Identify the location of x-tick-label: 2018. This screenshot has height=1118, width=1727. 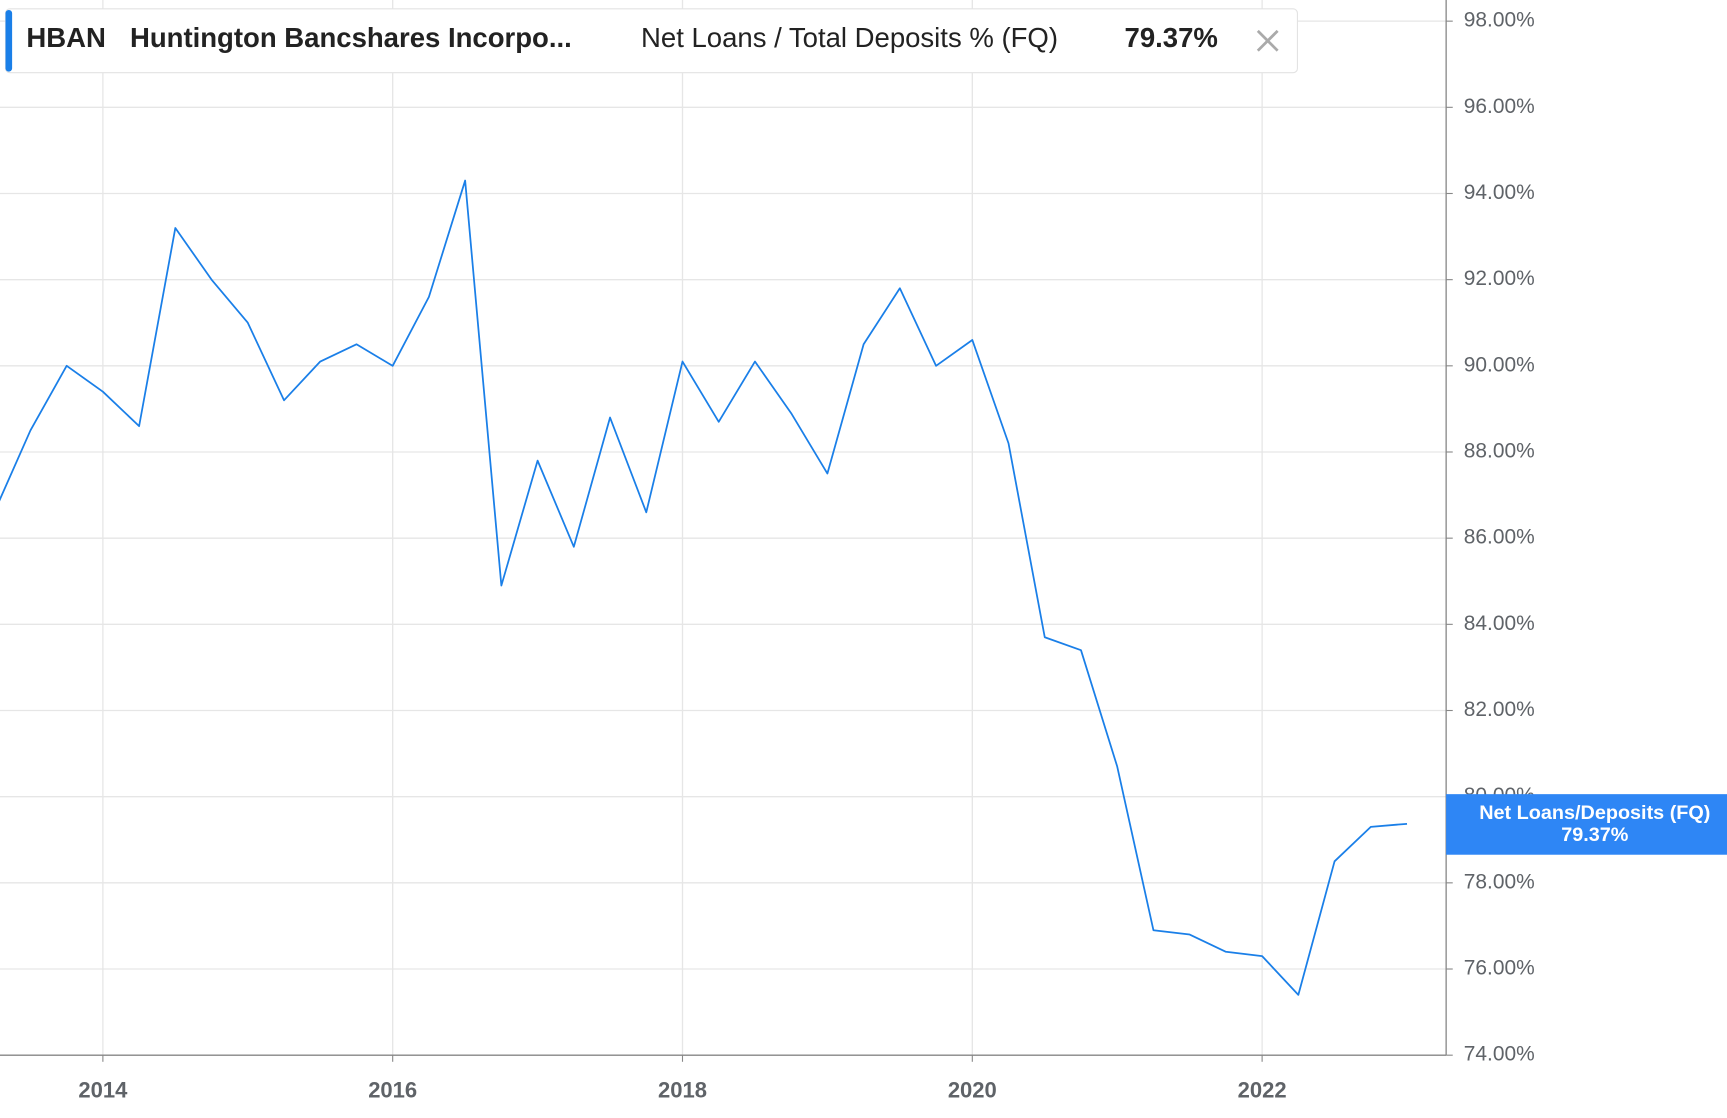
(682, 1089).